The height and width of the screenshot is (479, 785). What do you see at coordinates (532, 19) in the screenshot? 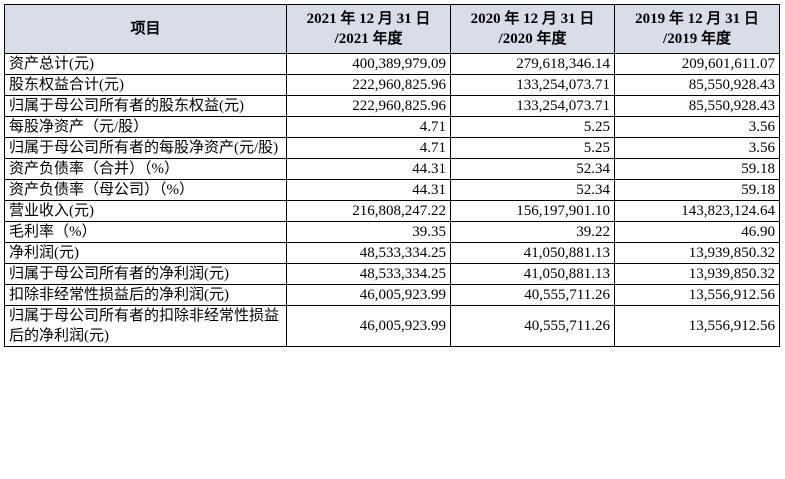
I see `header-2020-date: 2020 年 12 月 31 日` at bounding box center [532, 19].